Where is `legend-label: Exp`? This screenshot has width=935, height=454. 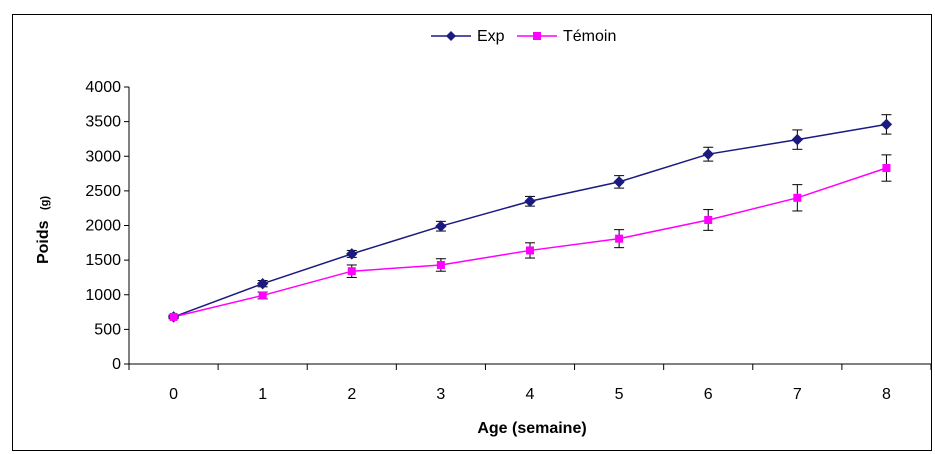 legend-label: Exp is located at coordinates (491, 36).